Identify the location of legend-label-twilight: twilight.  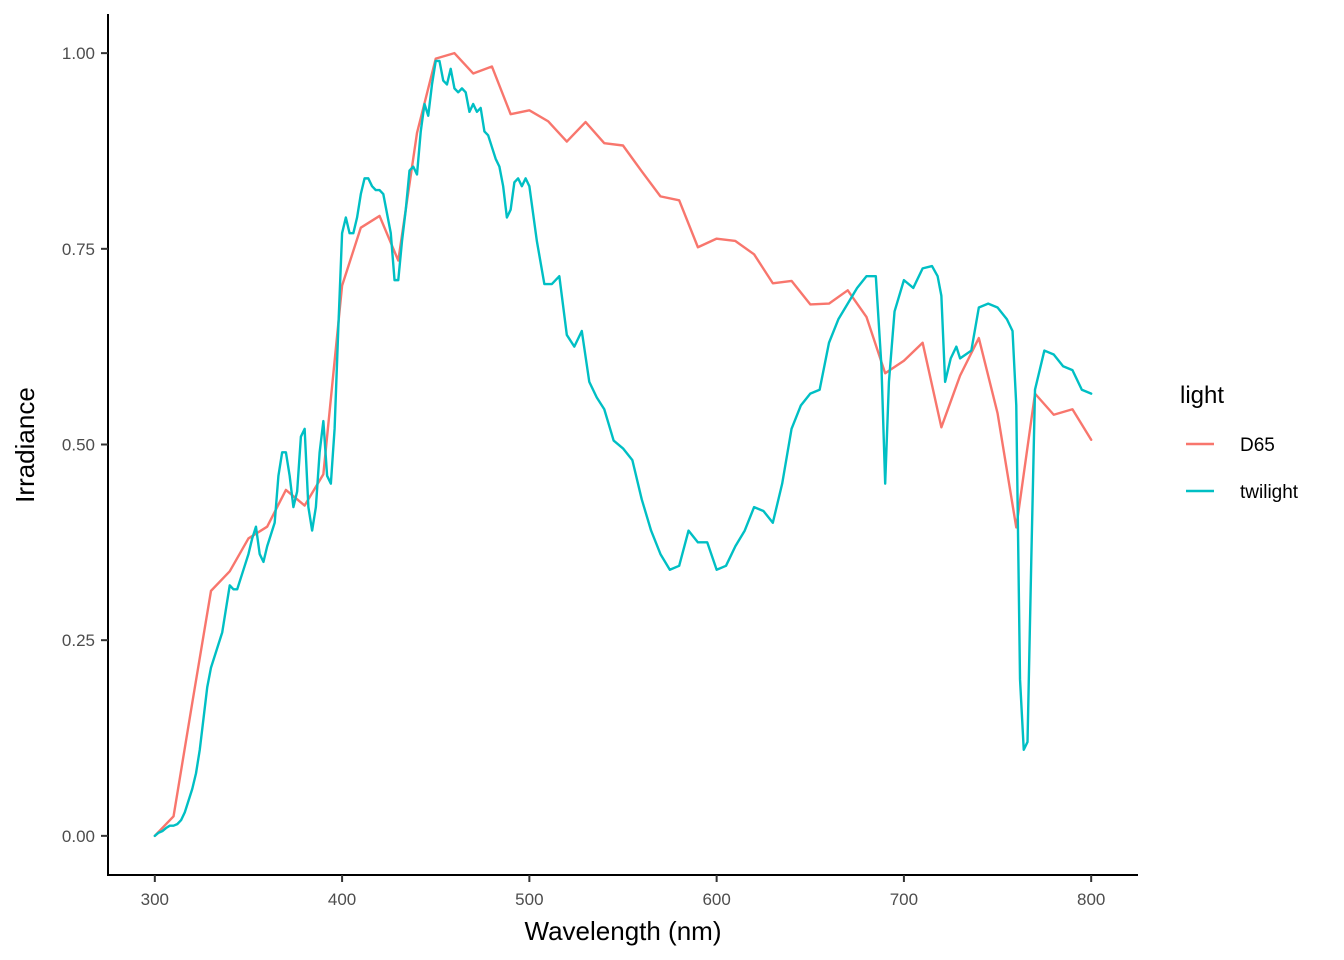
(1269, 492).